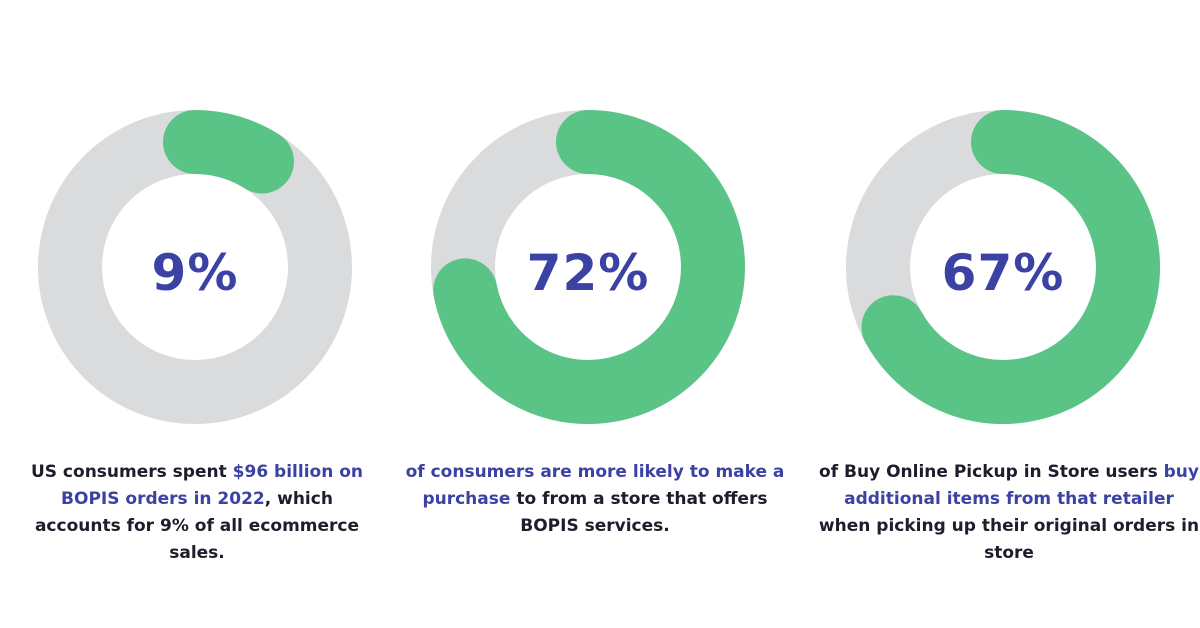 The height and width of the screenshot is (628, 1200). What do you see at coordinates (212, 485) in the screenshot?
I see `caption-highlight: $96 billion on BOPIS orders in 2022` at bounding box center [212, 485].